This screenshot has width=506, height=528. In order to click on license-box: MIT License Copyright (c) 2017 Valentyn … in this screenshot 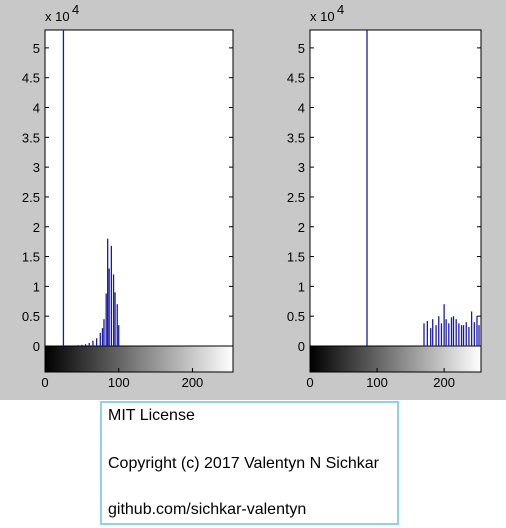, I will do `click(249, 463)`.